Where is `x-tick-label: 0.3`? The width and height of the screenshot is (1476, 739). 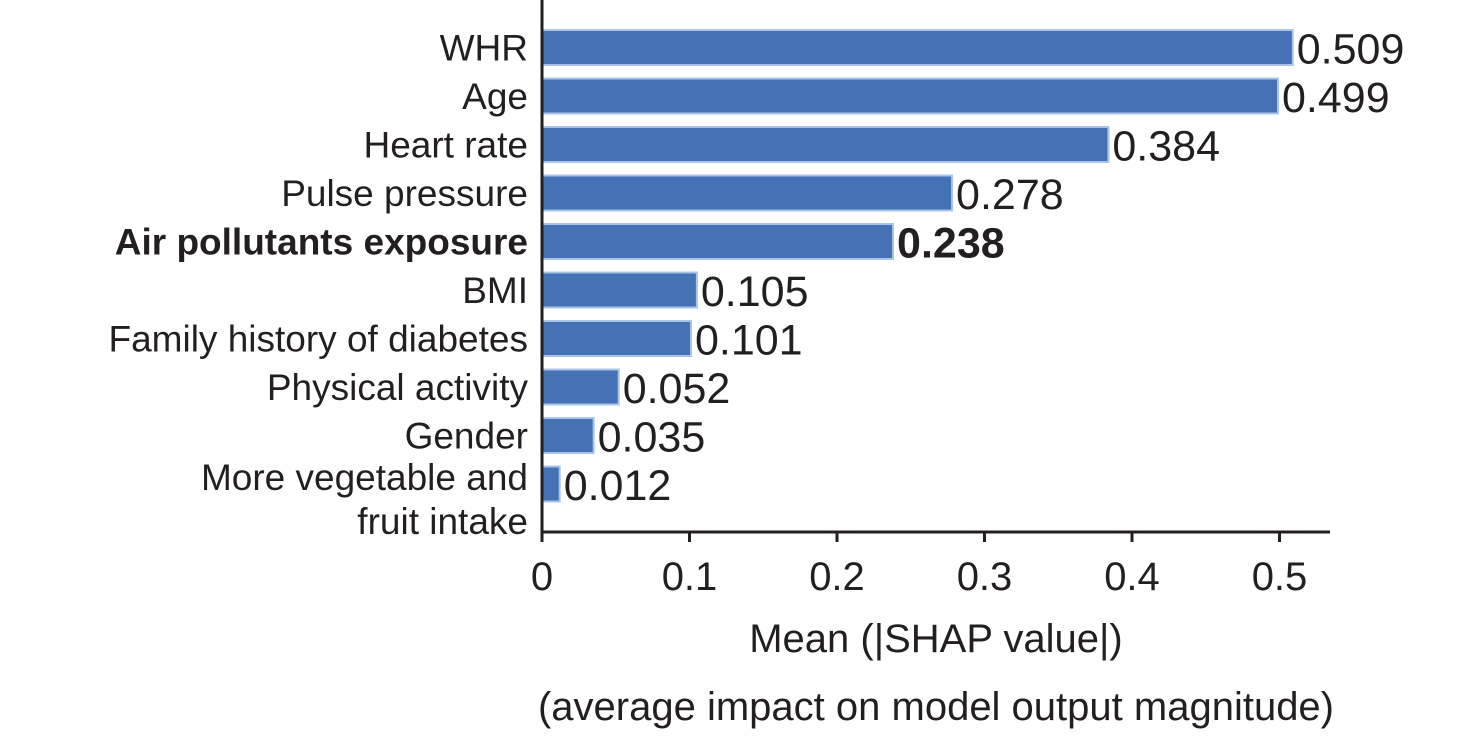 x-tick-label: 0.3 is located at coordinates (985, 577).